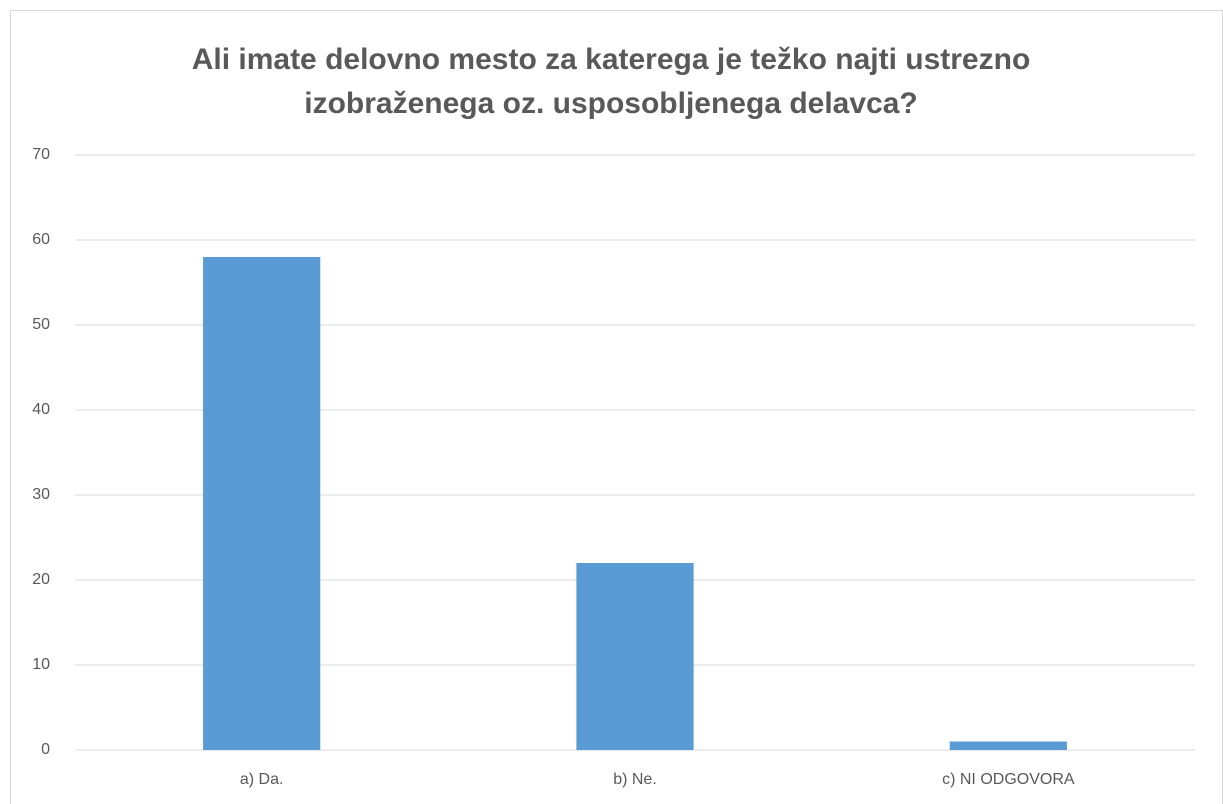  What do you see at coordinates (41, 579) in the screenshot?
I see `y-tick-label: 20` at bounding box center [41, 579].